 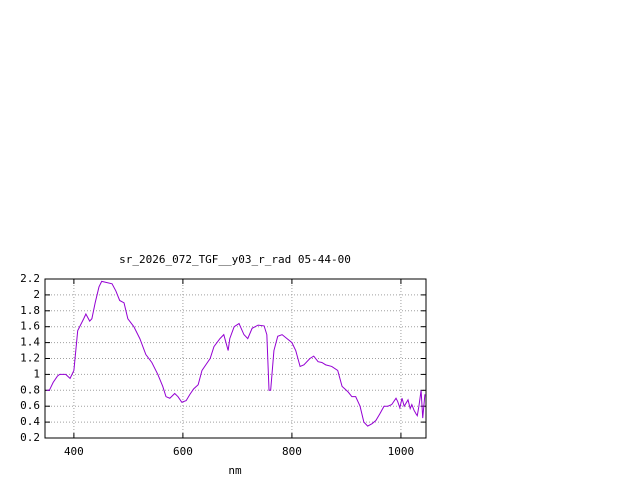 I want to click on y-tick-label: 1.6, so click(x=30, y=326).